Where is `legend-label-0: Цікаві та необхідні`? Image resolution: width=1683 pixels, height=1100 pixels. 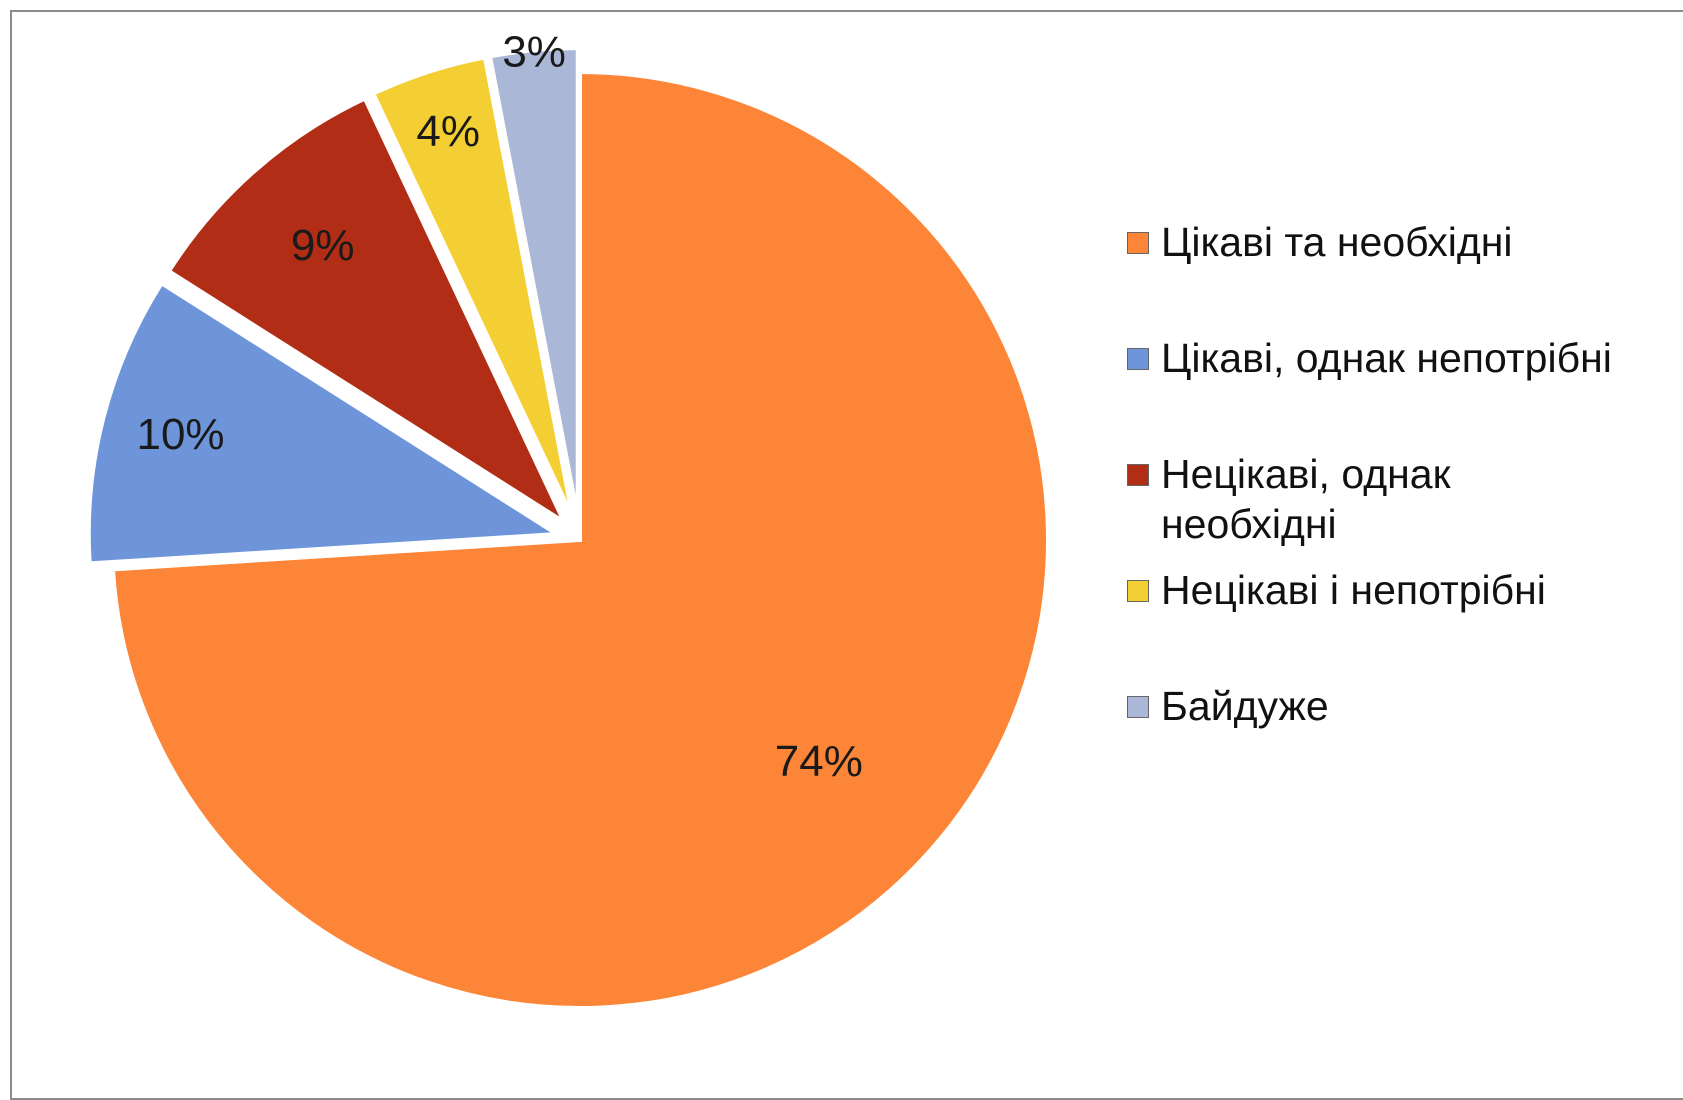 legend-label-0: Цікаві та необхідні is located at coordinates (1337, 242).